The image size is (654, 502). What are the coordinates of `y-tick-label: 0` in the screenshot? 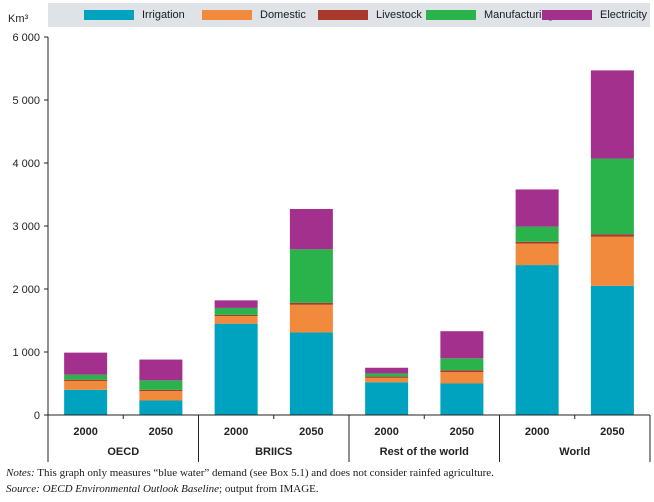 It's located at (37, 416).